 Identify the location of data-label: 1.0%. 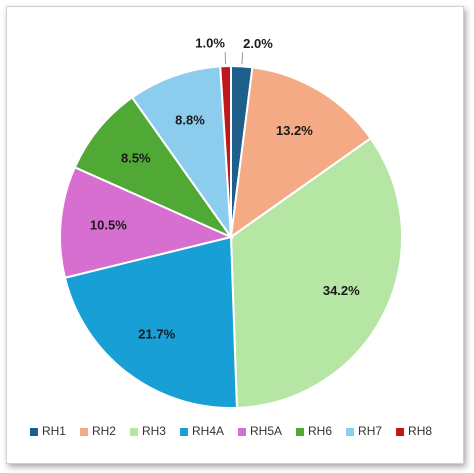
(210, 43).